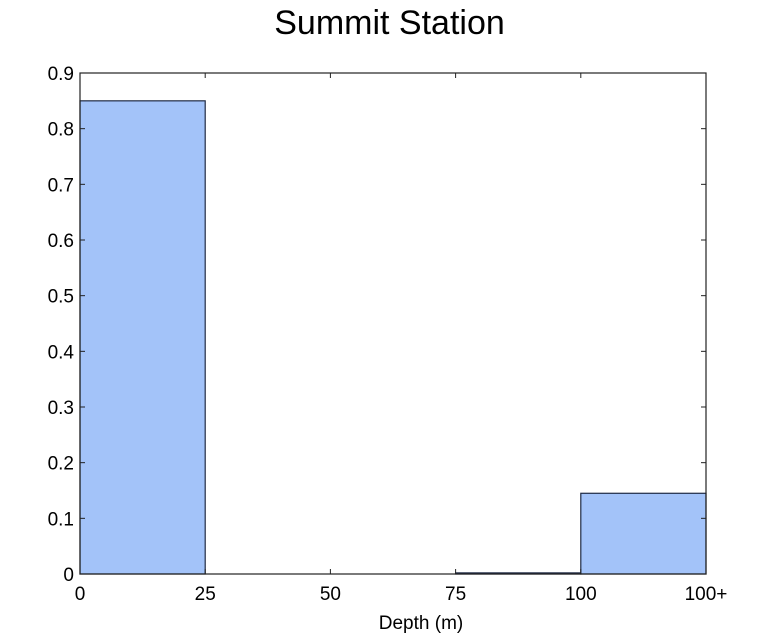  What do you see at coordinates (61, 519) in the screenshot?
I see `y-tick-label-1: 0.1` at bounding box center [61, 519].